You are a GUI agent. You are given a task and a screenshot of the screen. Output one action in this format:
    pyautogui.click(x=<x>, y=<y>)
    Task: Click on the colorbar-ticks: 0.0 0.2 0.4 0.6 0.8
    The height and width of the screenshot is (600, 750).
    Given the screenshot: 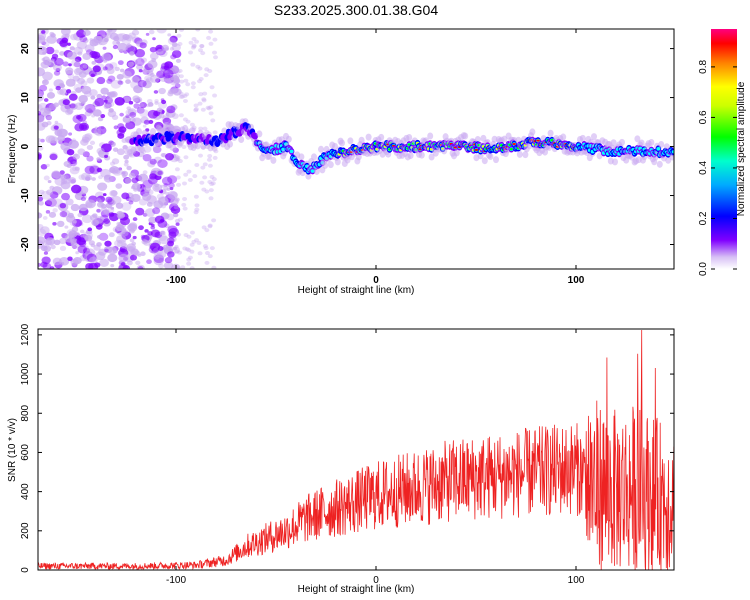 What is the action you would take?
    pyautogui.click(x=717, y=168)
    